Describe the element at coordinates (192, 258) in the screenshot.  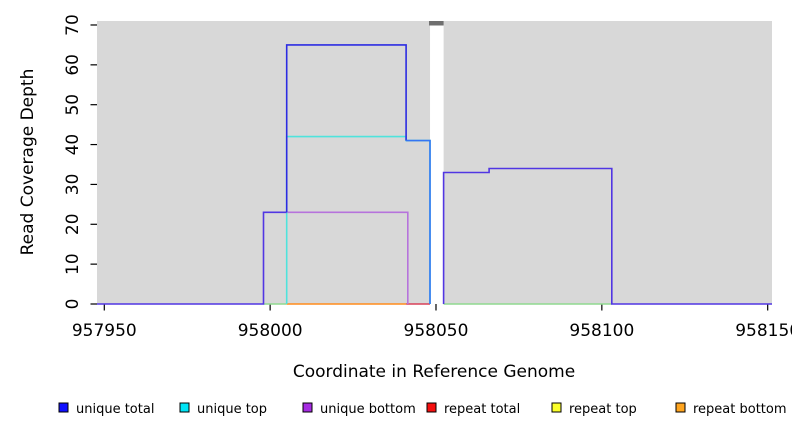
I see `series-unique-total-and-bottom-overlap-left-line` at that location.